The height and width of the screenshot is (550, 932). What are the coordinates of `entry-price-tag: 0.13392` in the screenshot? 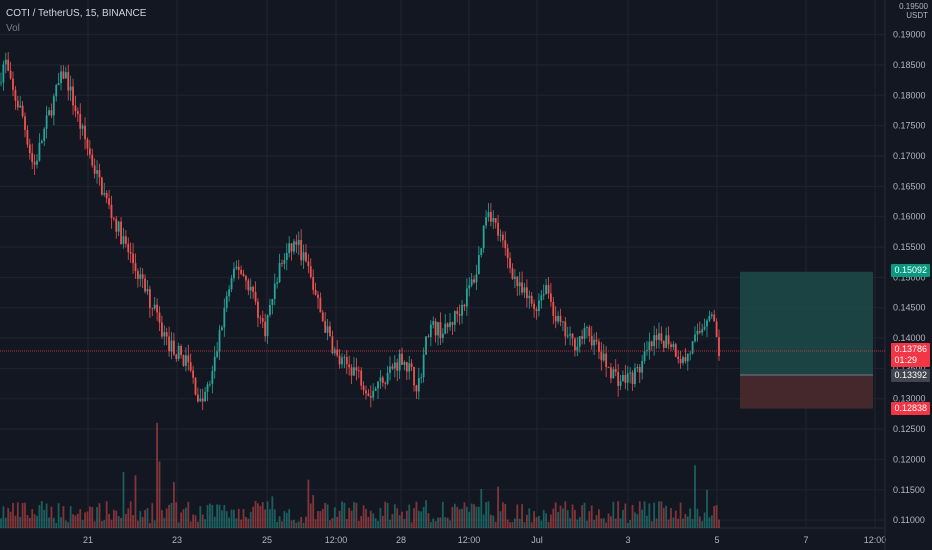 It's located at (910, 375).